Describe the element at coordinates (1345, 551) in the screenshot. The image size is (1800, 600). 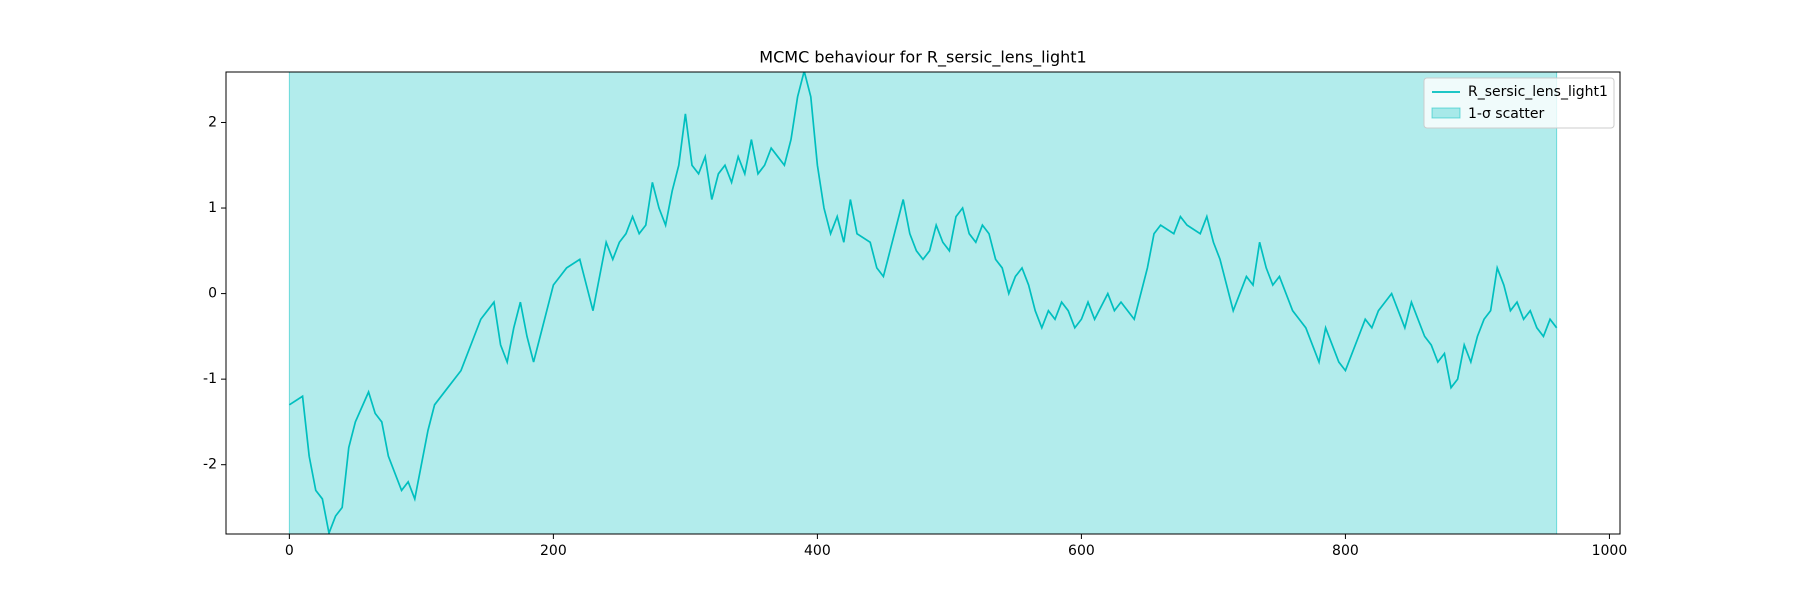
I see `x-tick-label: 800` at that location.